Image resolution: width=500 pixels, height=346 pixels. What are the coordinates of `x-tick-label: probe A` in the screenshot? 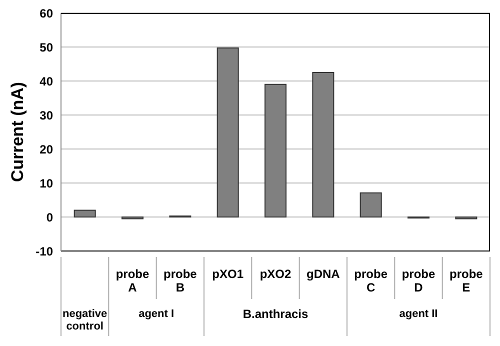 It's located at (133, 280).